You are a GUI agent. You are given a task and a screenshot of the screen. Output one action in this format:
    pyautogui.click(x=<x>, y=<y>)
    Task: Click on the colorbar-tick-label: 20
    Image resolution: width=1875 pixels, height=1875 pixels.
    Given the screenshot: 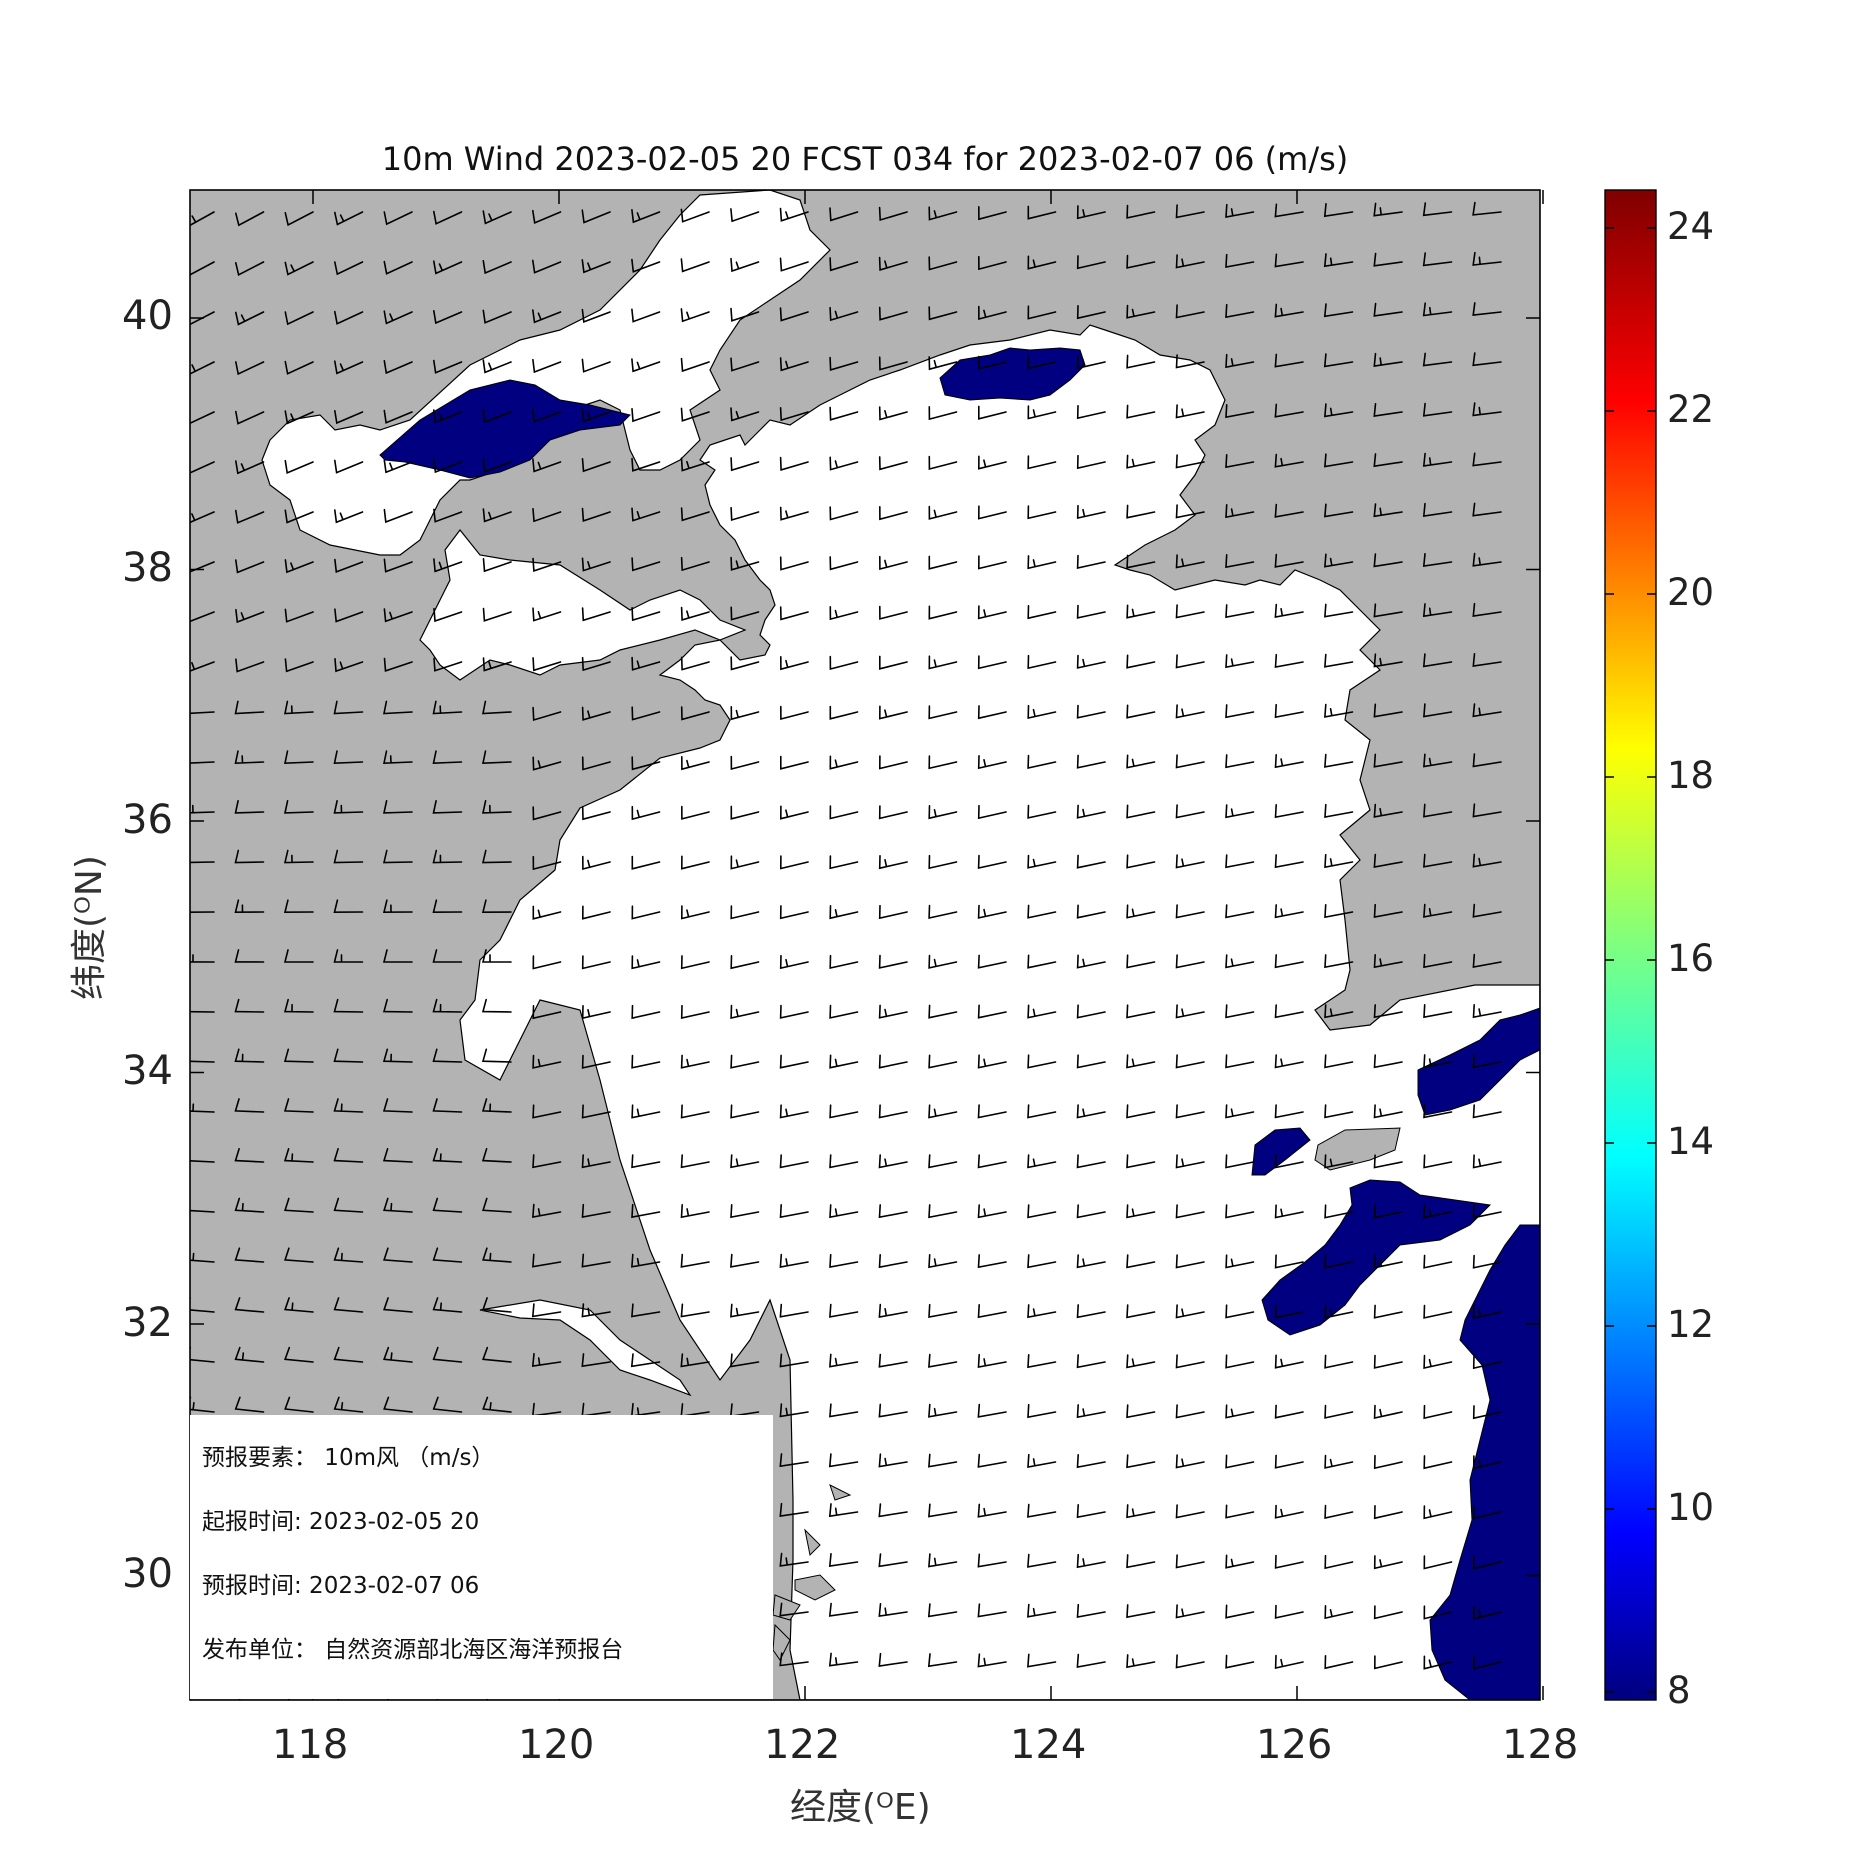 What is the action you would take?
    pyautogui.click(x=1691, y=592)
    